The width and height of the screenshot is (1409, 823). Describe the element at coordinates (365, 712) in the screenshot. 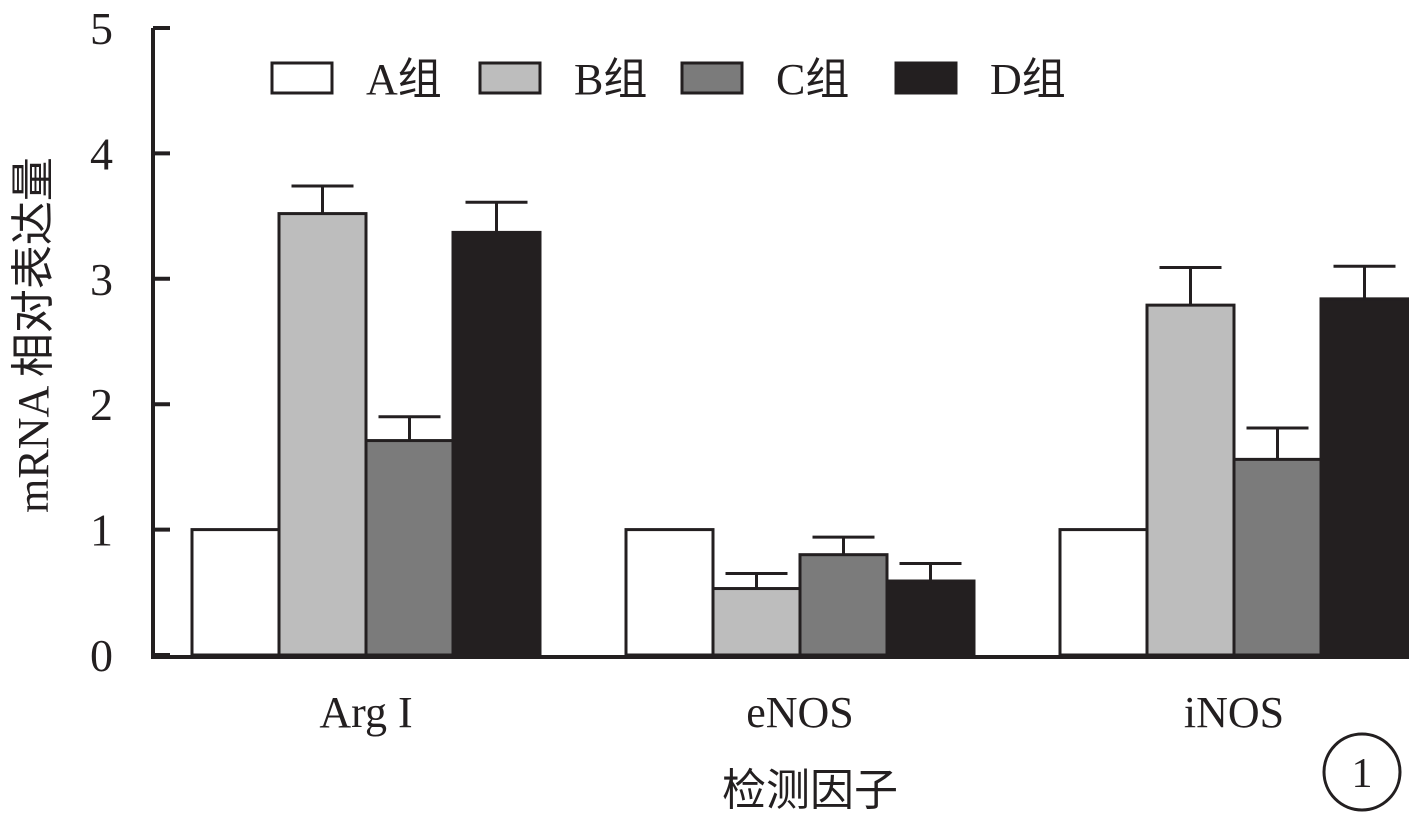

I see `x-category-label: Arg I` at that location.